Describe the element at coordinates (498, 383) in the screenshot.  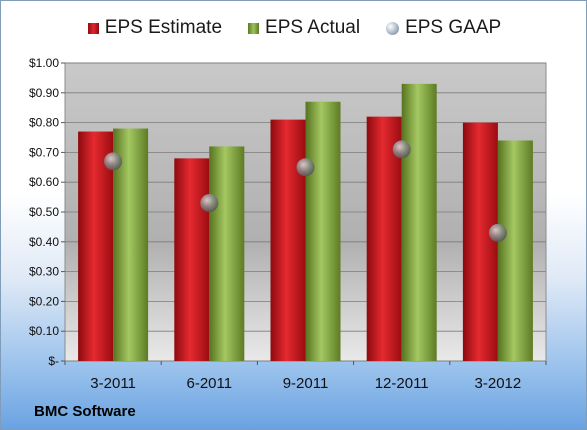
I see `x-tick-label: 3-2012` at that location.